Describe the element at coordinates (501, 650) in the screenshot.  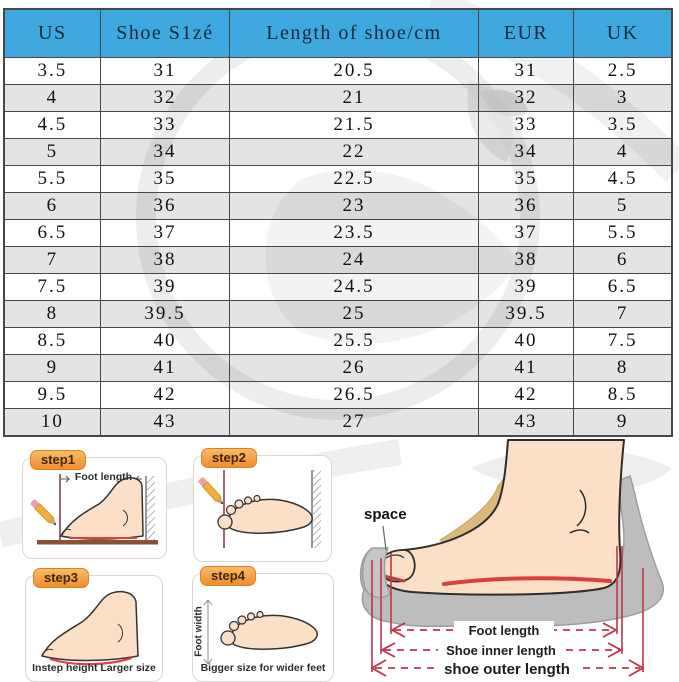
I see `shoe-inner-length-measure-label: Shoe inner length` at that location.